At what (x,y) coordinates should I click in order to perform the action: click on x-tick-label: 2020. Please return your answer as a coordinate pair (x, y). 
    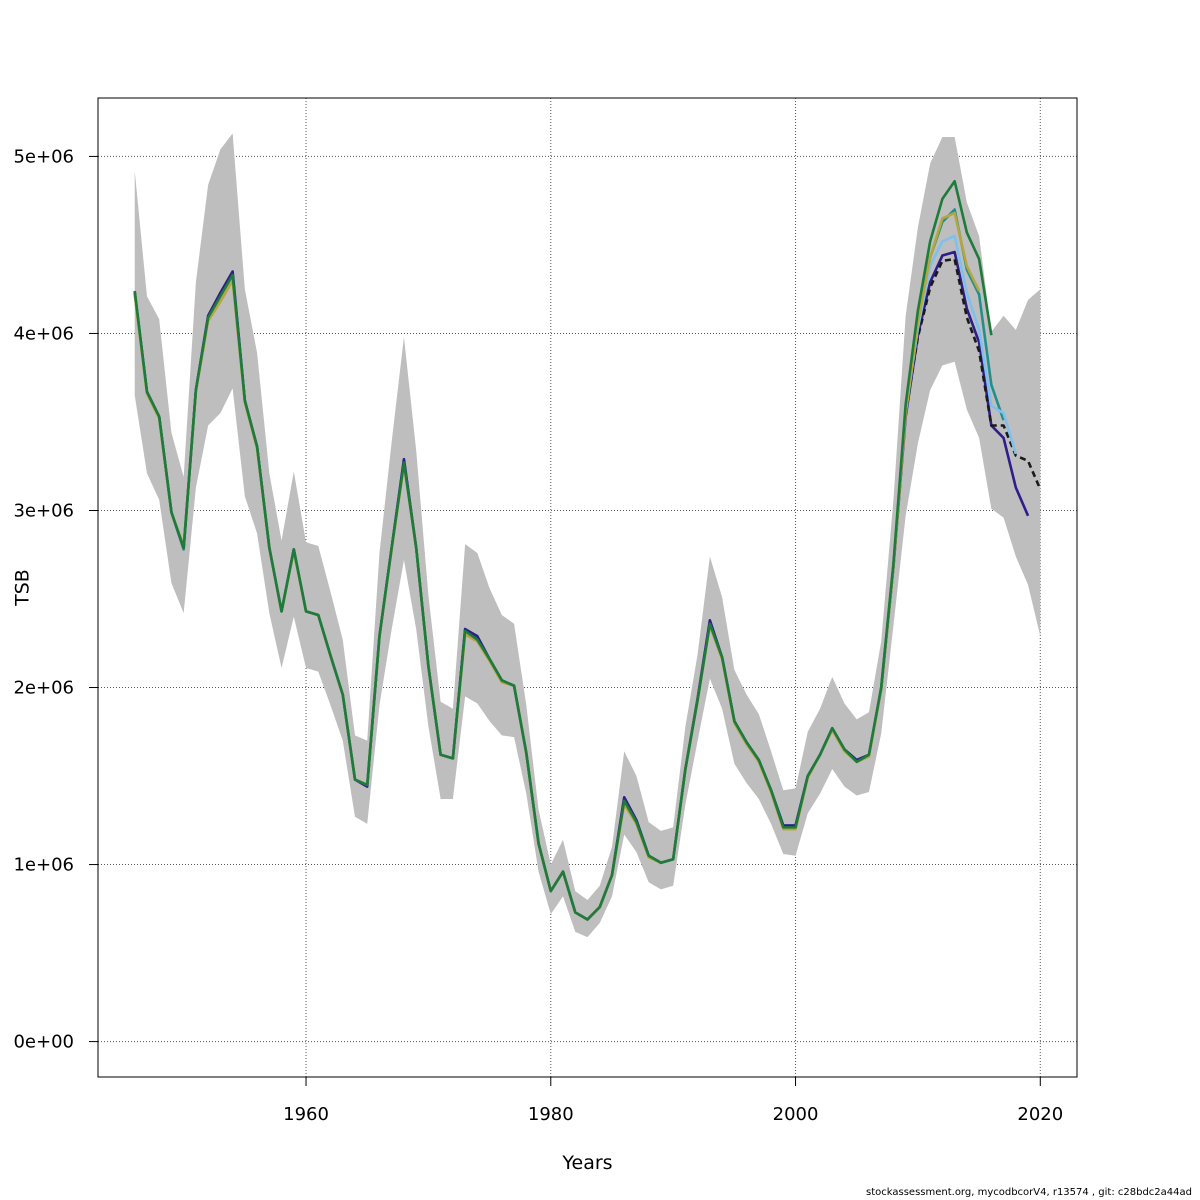
    Looking at the image, I should click on (1040, 1114).